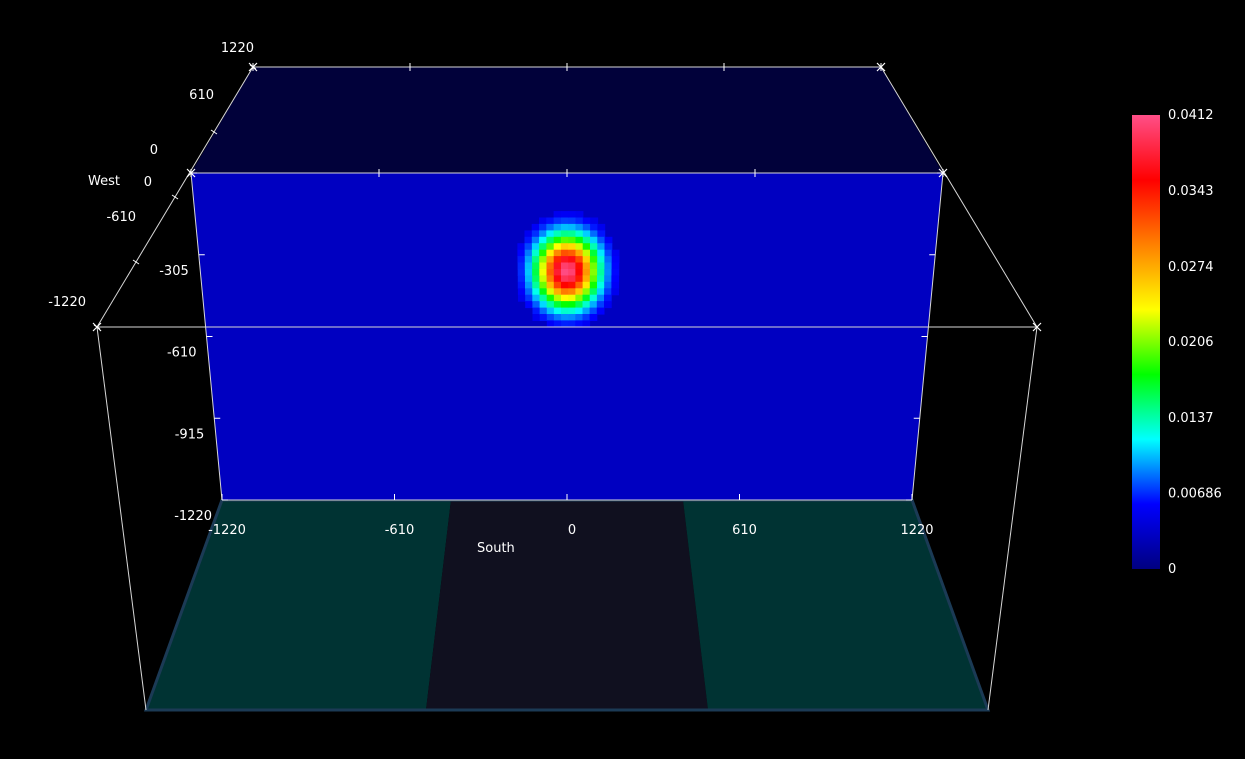  I want to click on vertical-axis-tick-label: -915, so click(190, 434).